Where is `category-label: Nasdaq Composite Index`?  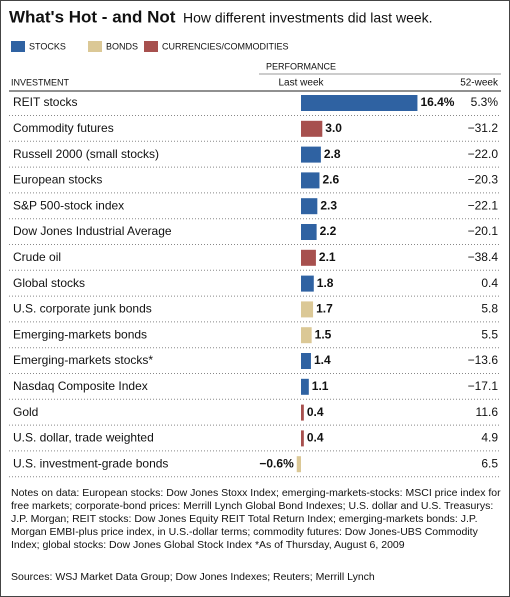
category-label: Nasdaq Composite Index is located at coordinates (80, 386).